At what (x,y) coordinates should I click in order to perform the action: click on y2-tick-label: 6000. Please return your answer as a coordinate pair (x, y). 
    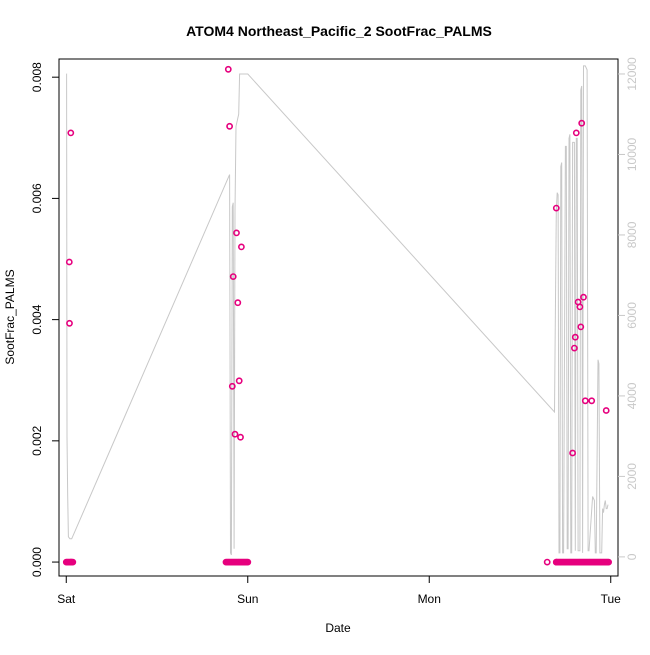
    Looking at the image, I should click on (632, 315).